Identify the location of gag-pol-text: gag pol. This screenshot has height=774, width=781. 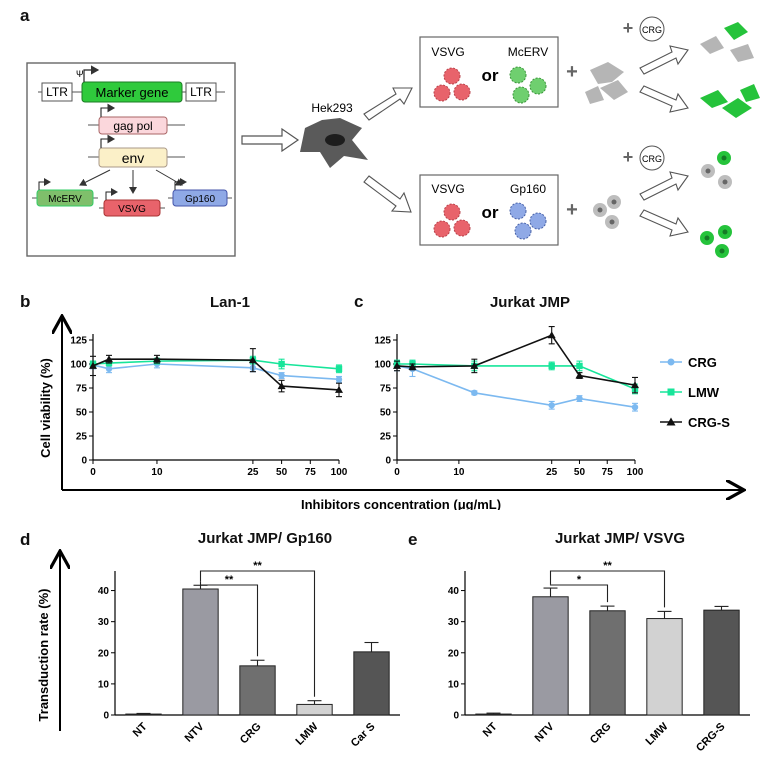
(132, 126).